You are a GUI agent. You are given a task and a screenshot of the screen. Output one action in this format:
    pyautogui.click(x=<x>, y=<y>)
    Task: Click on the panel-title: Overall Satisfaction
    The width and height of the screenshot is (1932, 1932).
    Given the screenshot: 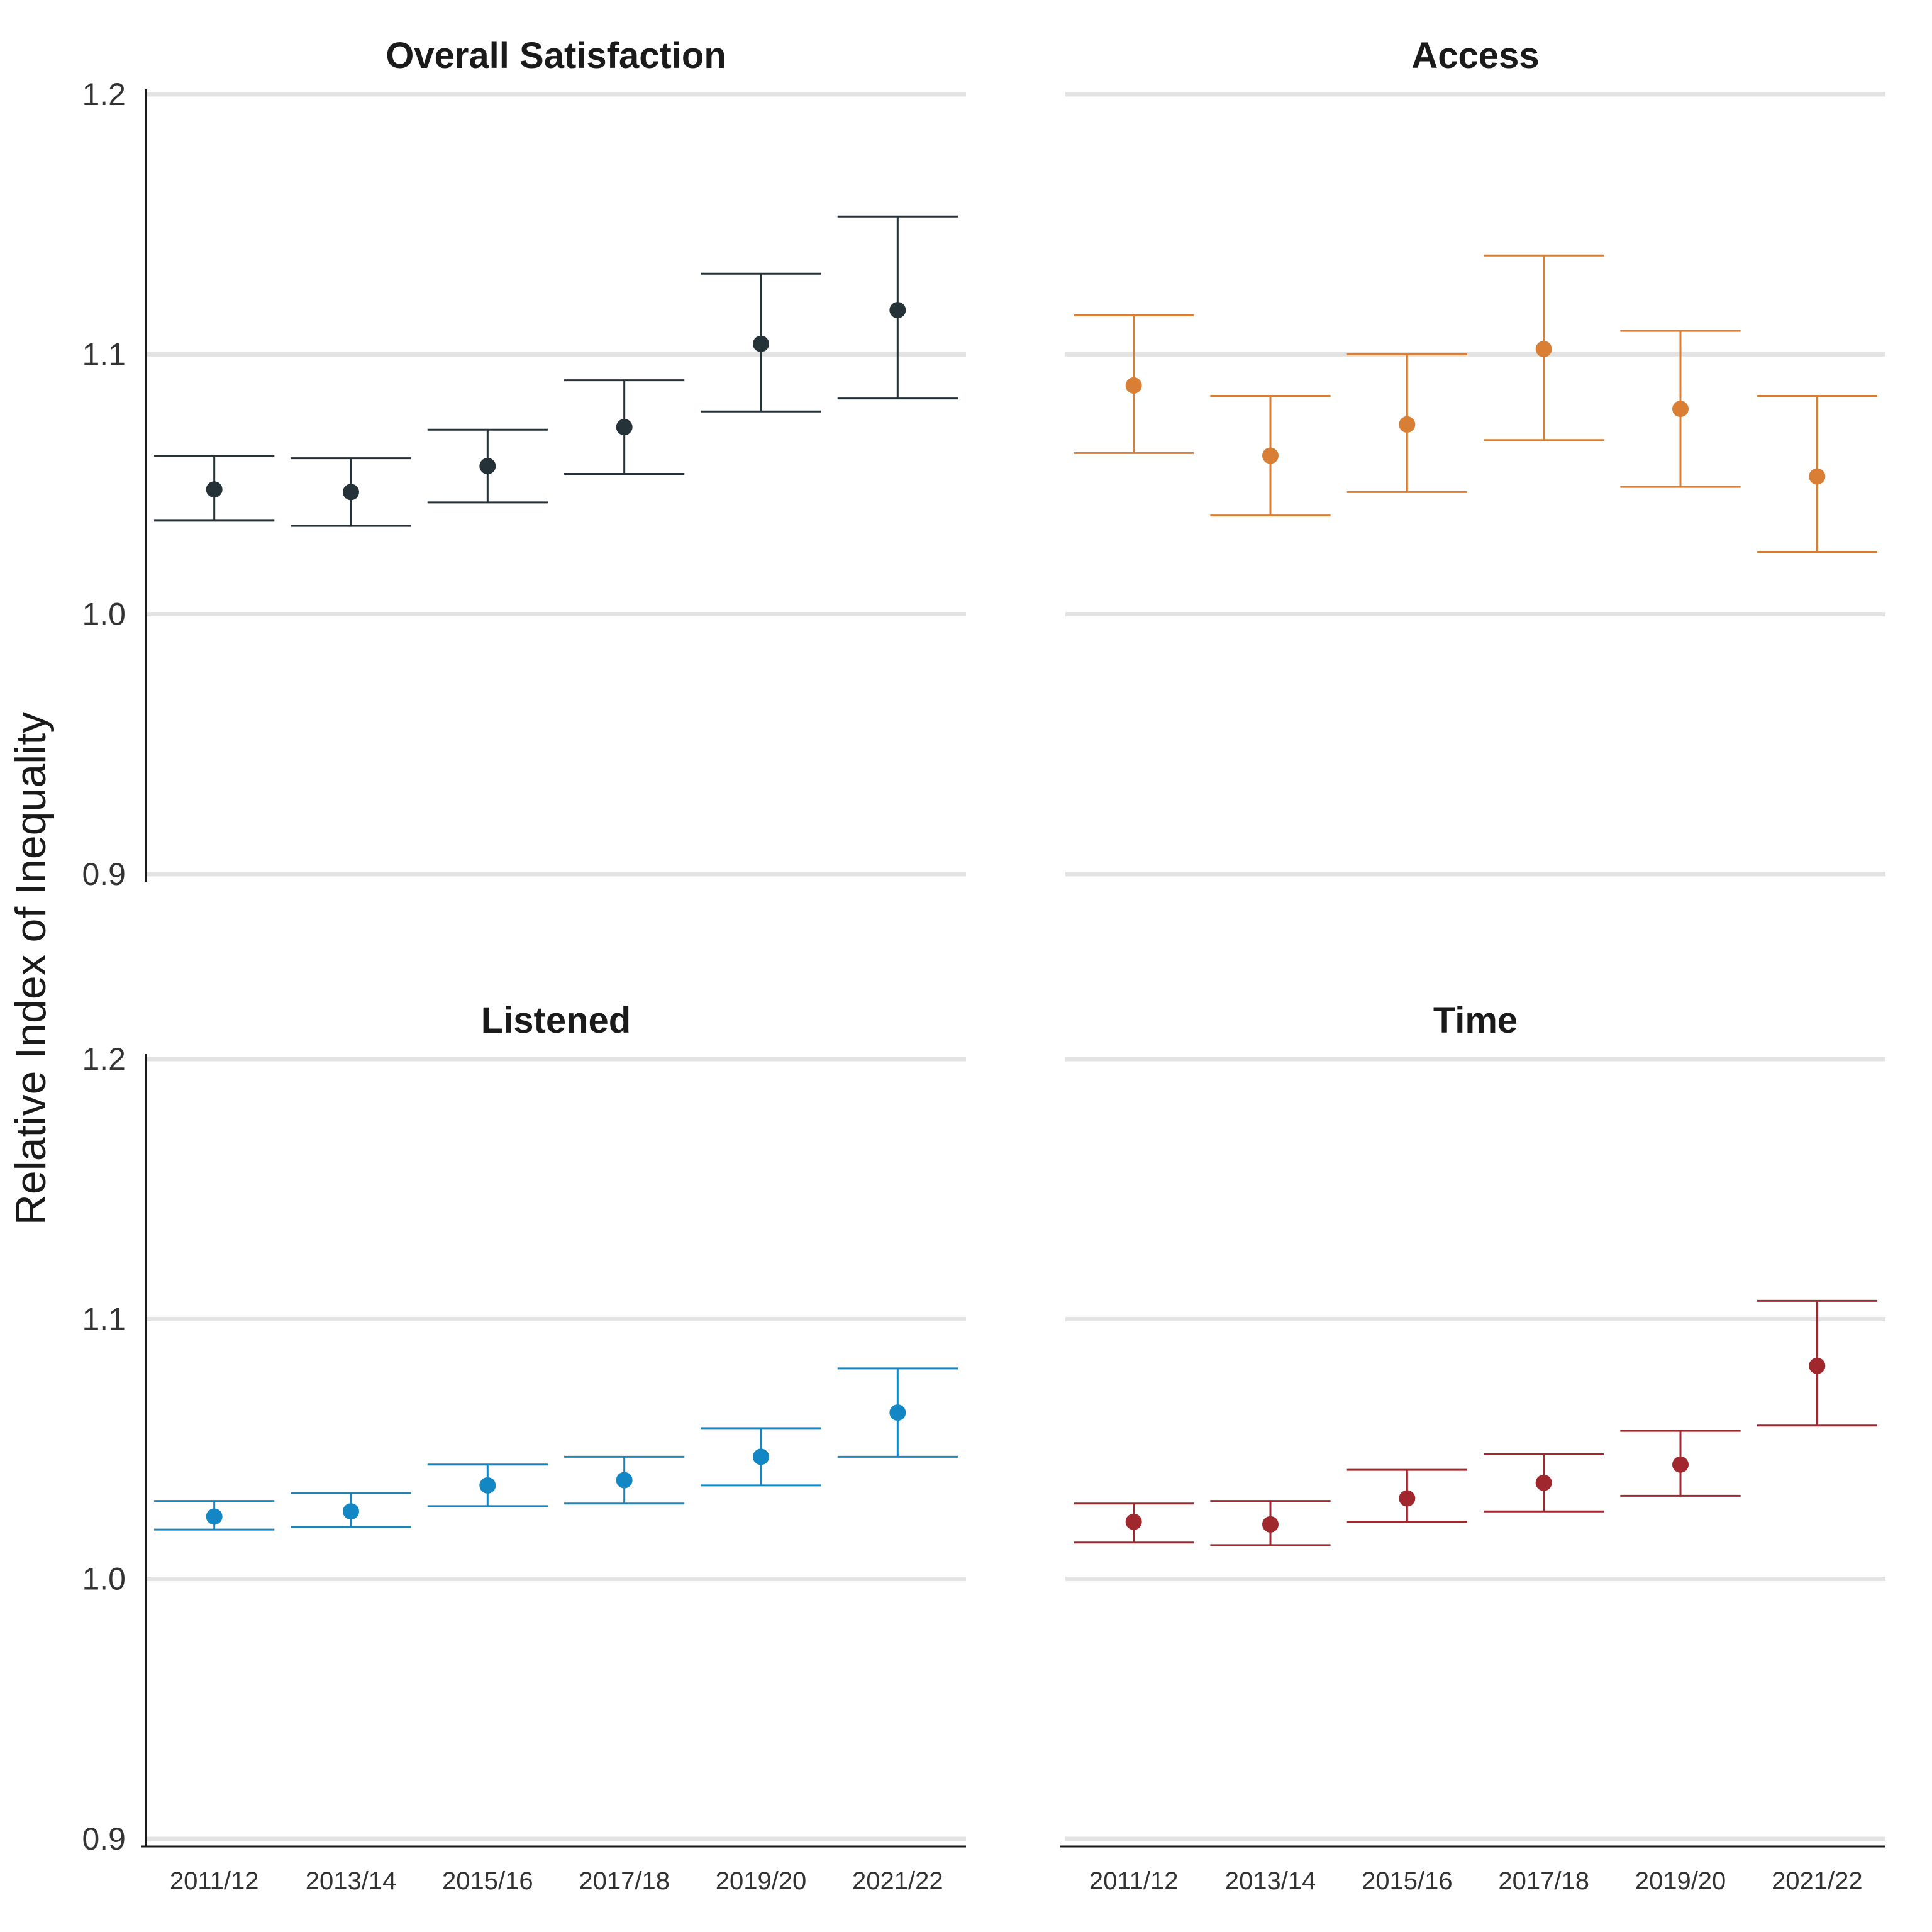 What is the action you would take?
    pyautogui.click(x=556, y=55)
    